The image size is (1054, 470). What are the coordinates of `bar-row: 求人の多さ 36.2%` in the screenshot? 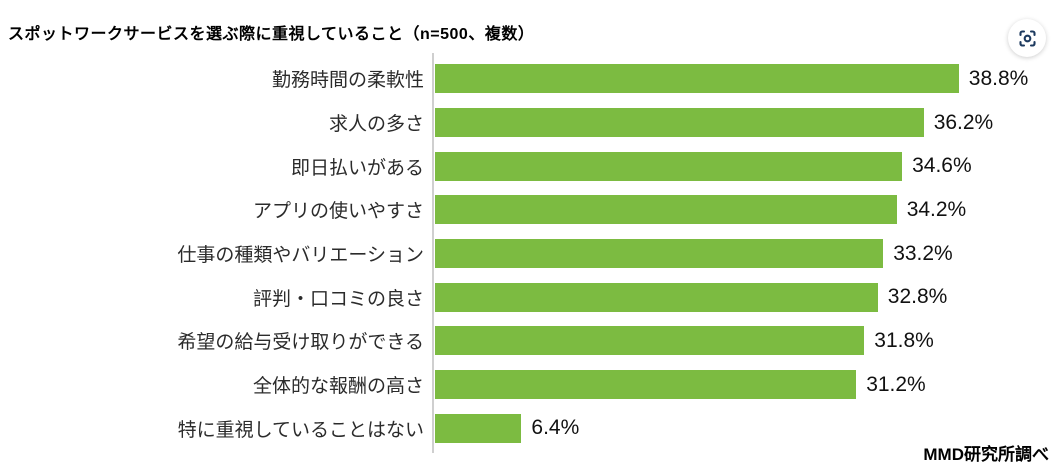 It's located at (527, 123).